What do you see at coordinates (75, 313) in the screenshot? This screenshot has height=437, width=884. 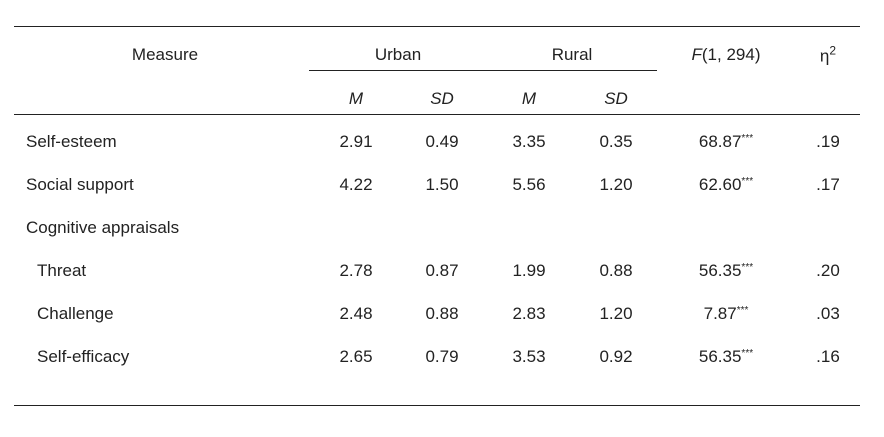 I see `row-label: Challenge` at bounding box center [75, 313].